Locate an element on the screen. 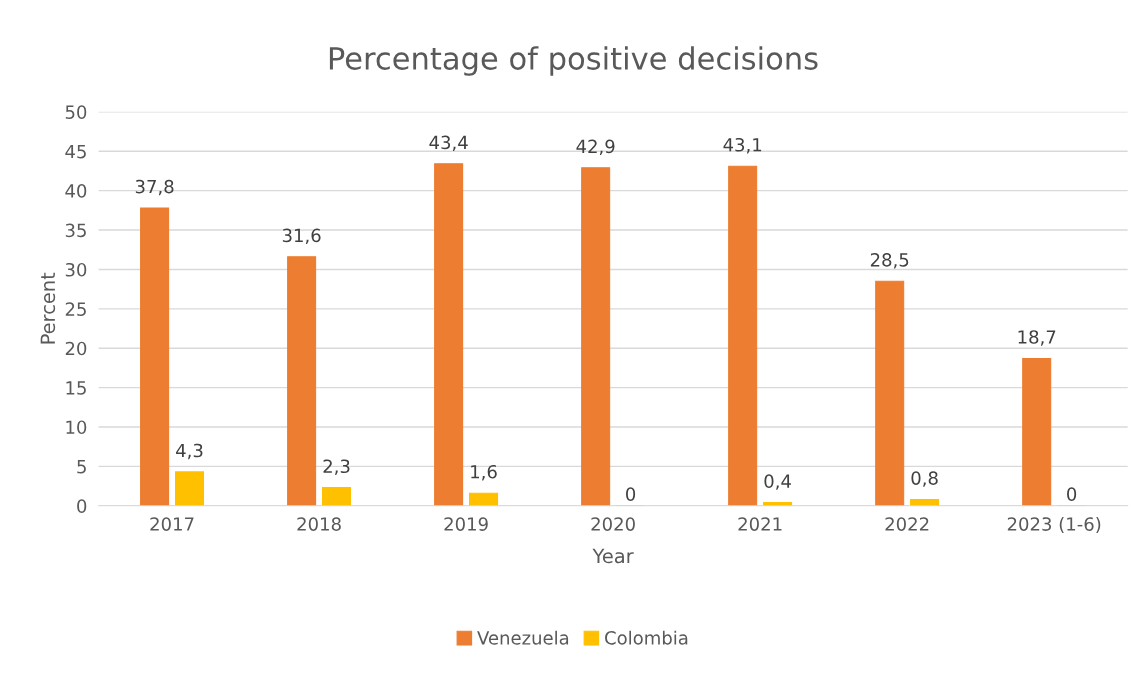  data-label: 28,5 is located at coordinates (889, 260).